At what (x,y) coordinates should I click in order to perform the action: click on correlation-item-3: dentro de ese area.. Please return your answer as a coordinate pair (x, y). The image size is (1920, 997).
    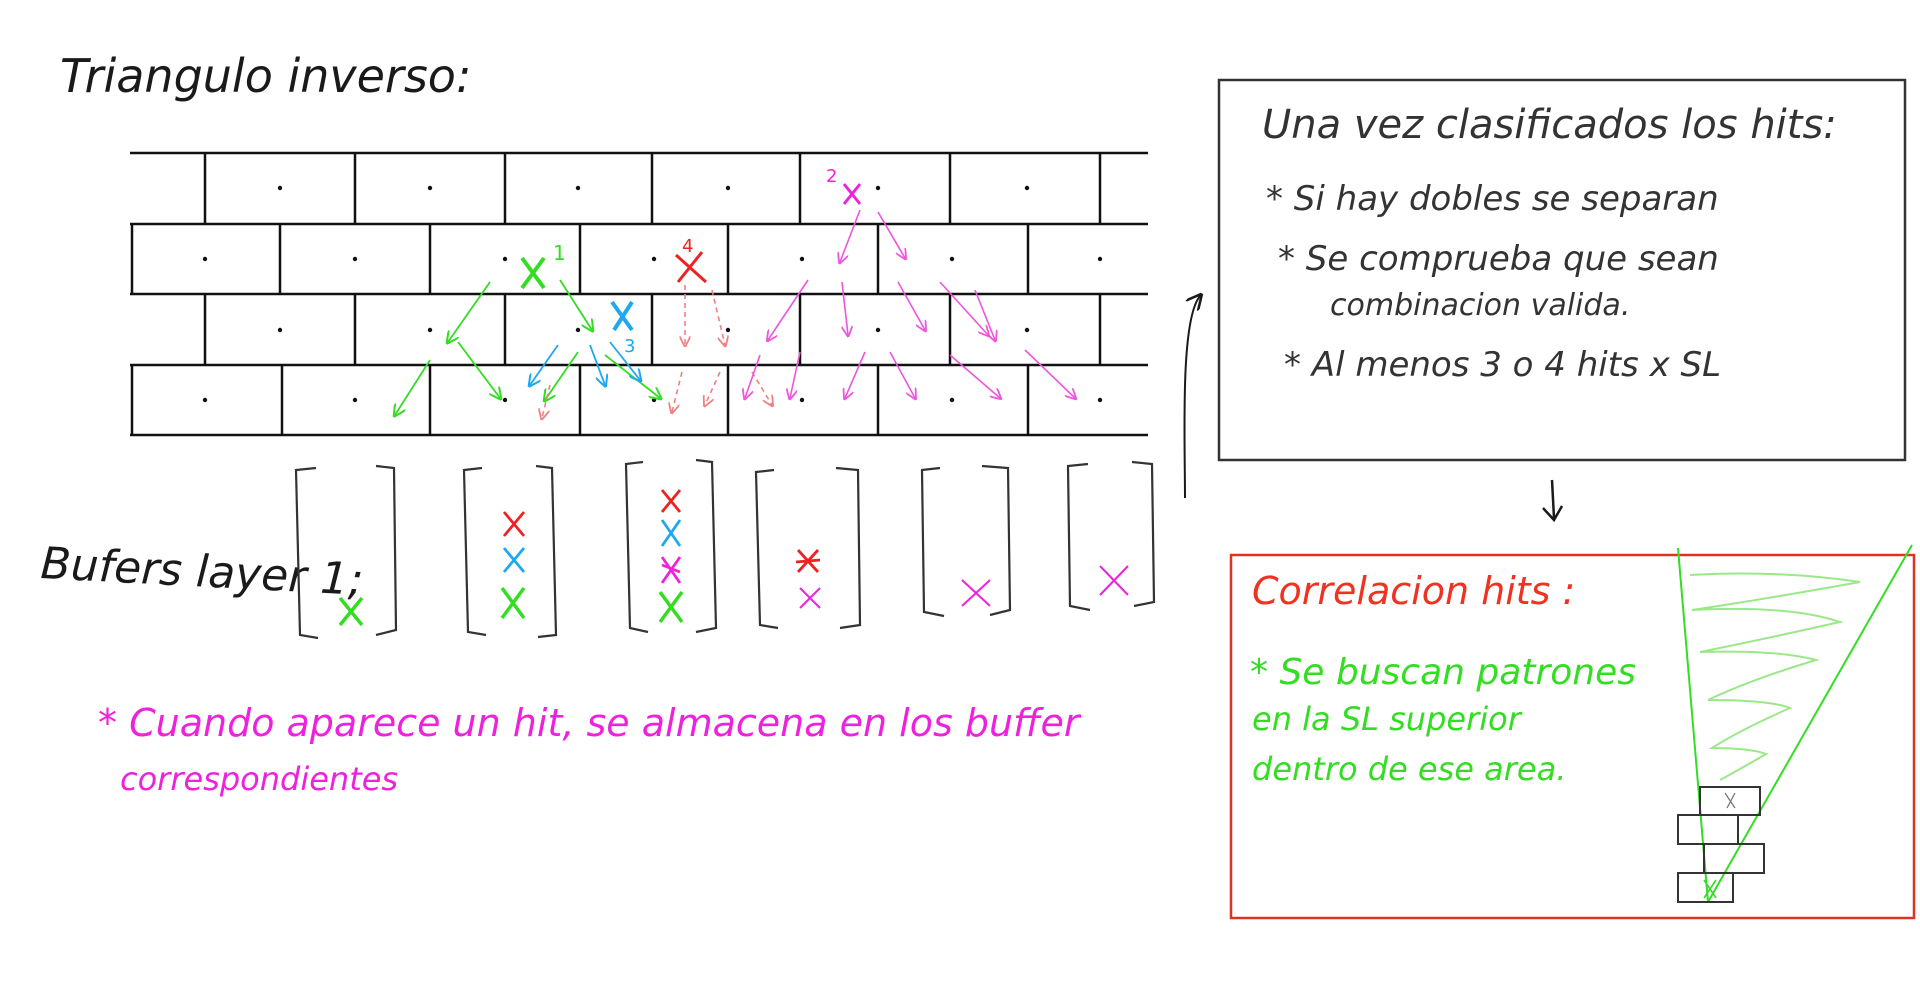
    Looking at the image, I should click on (1409, 769).